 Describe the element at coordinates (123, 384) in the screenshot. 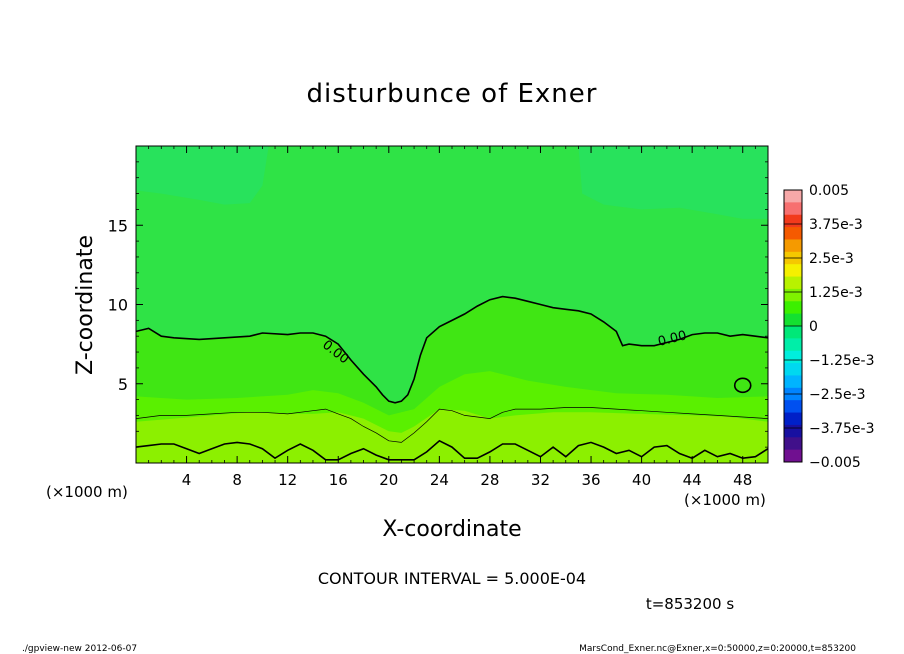

I see `y-tick-label: 5` at that location.